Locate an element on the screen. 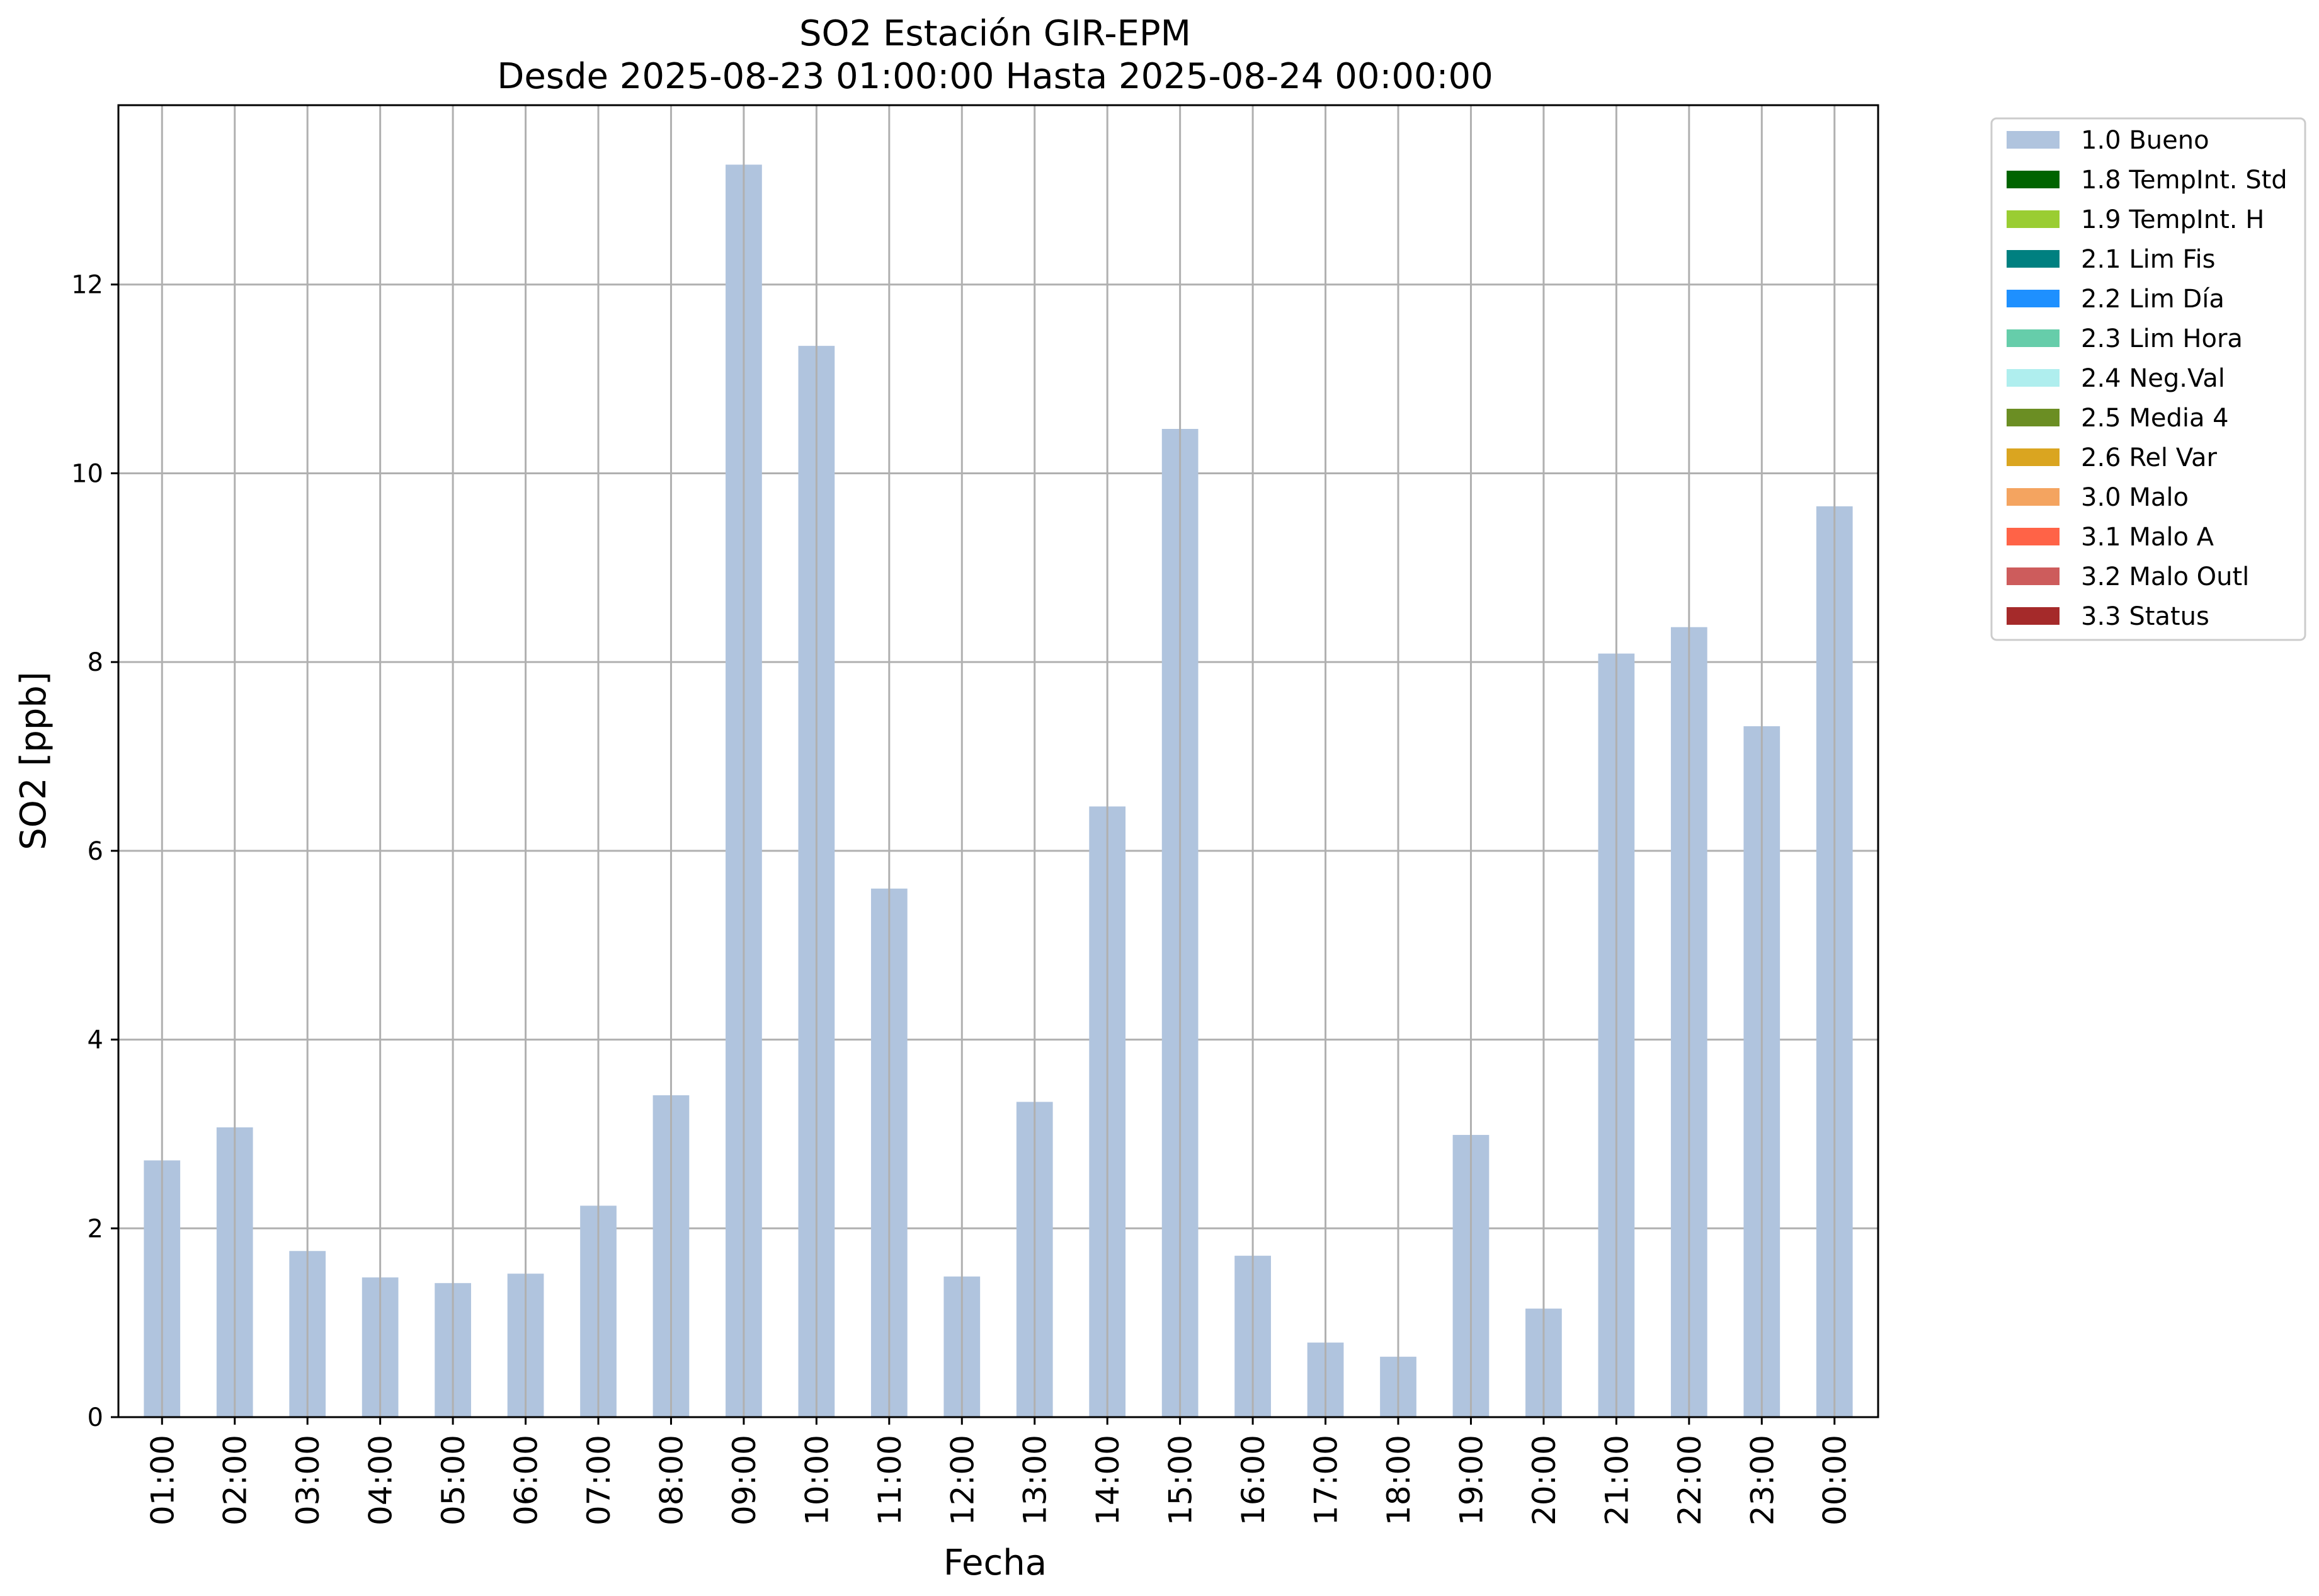 The width and height of the screenshot is (2319, 1596). y-axis-label: SO2 [ppb] is located at coordinates (33, 760).